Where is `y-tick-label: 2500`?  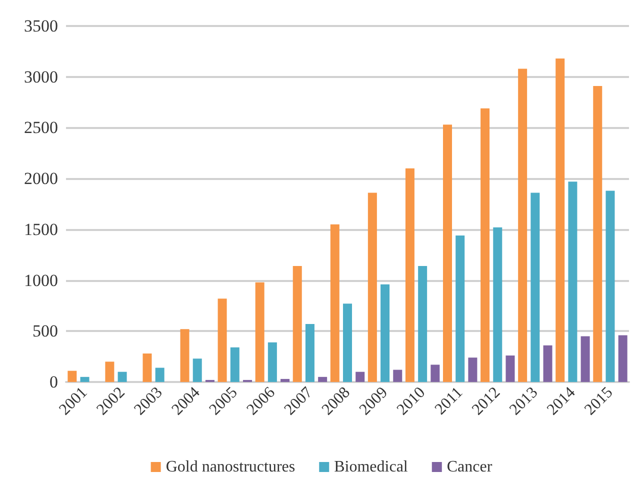 y-tick-label: 2500 is located at coordinates (41, 128).